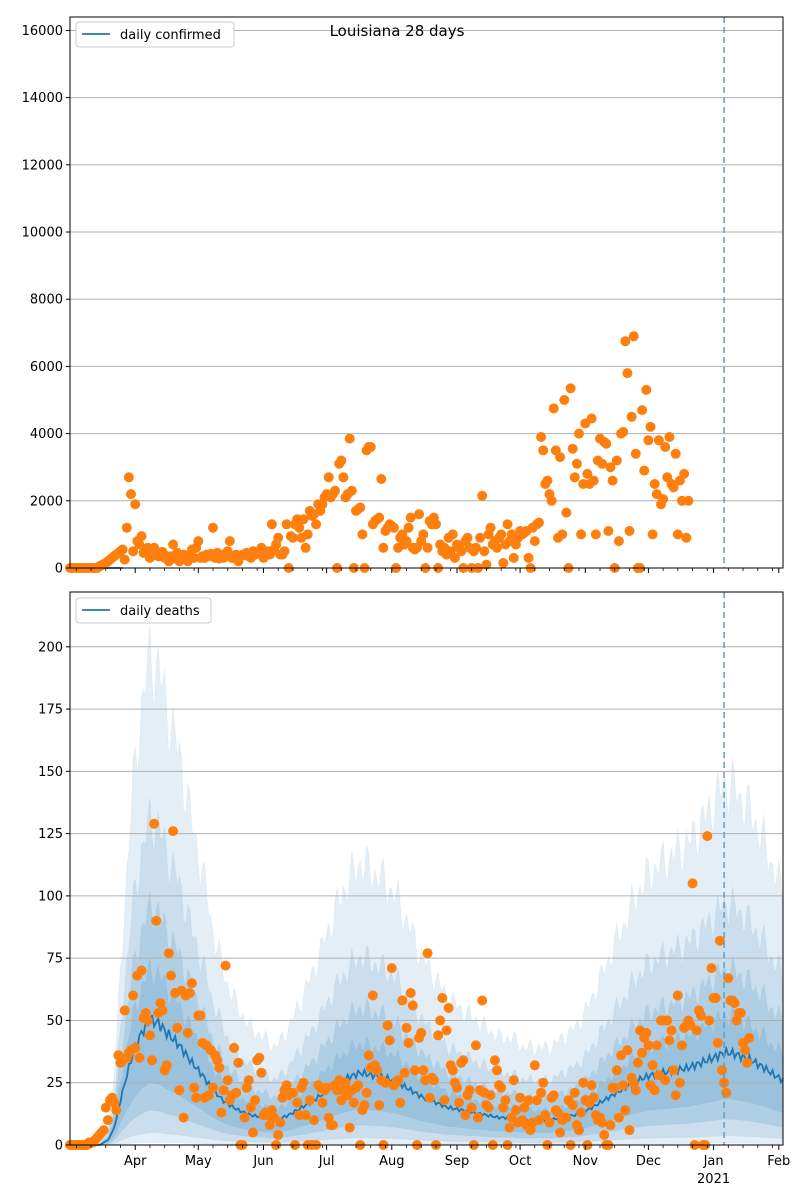 Image resolution: width=800 pixels, height=1200 pixels. I want to click on confirmed-y-tick-label: 0, so click(59, 569).